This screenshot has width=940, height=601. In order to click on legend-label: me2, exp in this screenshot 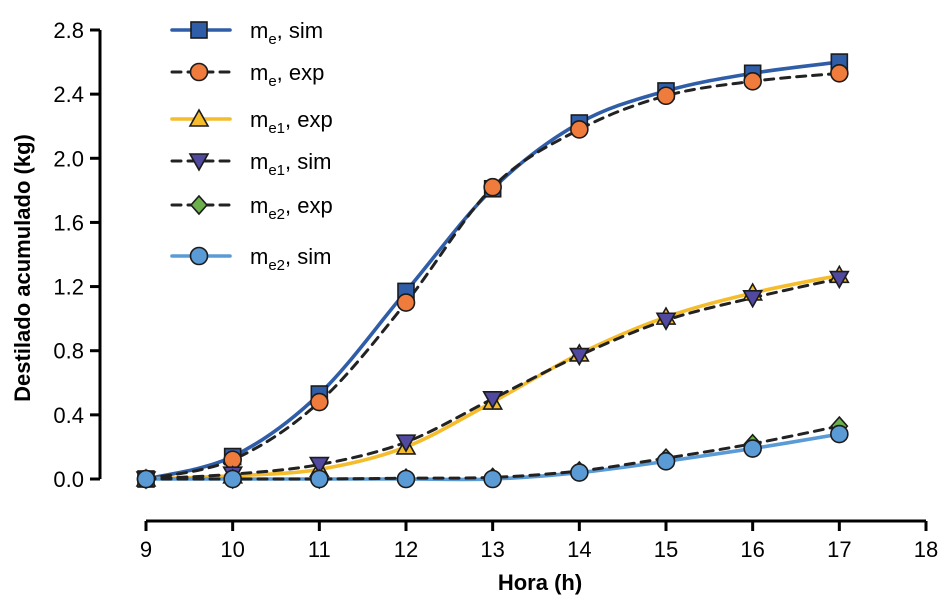, I will do `click(291, 208)`.